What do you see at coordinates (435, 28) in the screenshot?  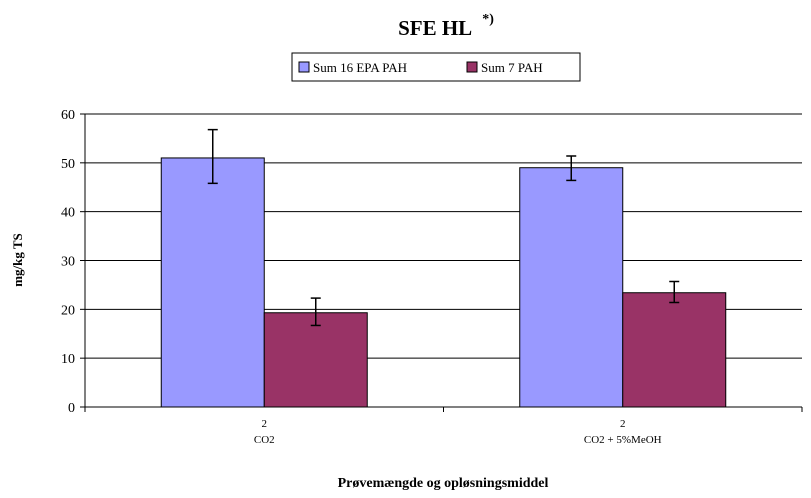 I see `chart-title-text: SFE HL` at bounding box center [435, 28].